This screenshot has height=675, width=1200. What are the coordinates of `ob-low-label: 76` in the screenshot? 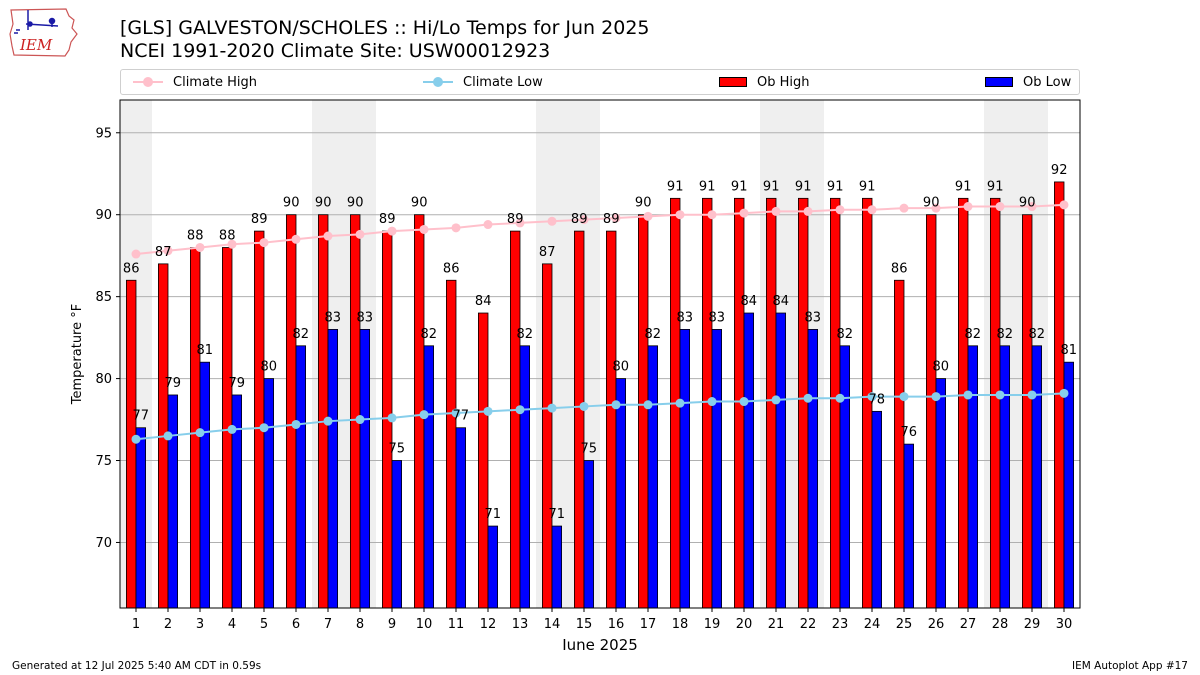 It's located at (909, 432).